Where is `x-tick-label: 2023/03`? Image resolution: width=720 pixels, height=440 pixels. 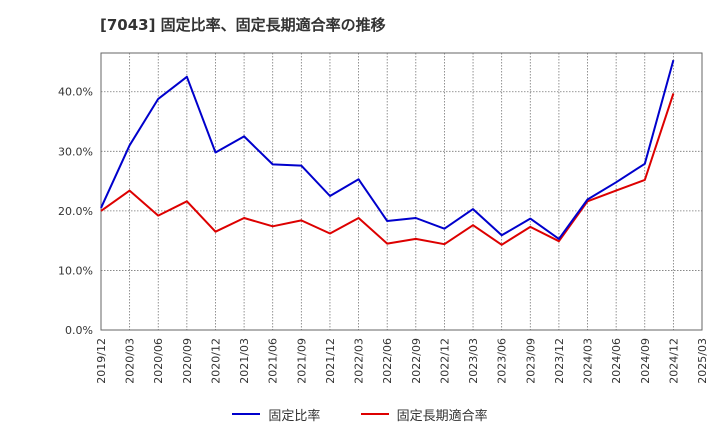 x-tick-label: 2023/03 is located at coordinates (473, 361).